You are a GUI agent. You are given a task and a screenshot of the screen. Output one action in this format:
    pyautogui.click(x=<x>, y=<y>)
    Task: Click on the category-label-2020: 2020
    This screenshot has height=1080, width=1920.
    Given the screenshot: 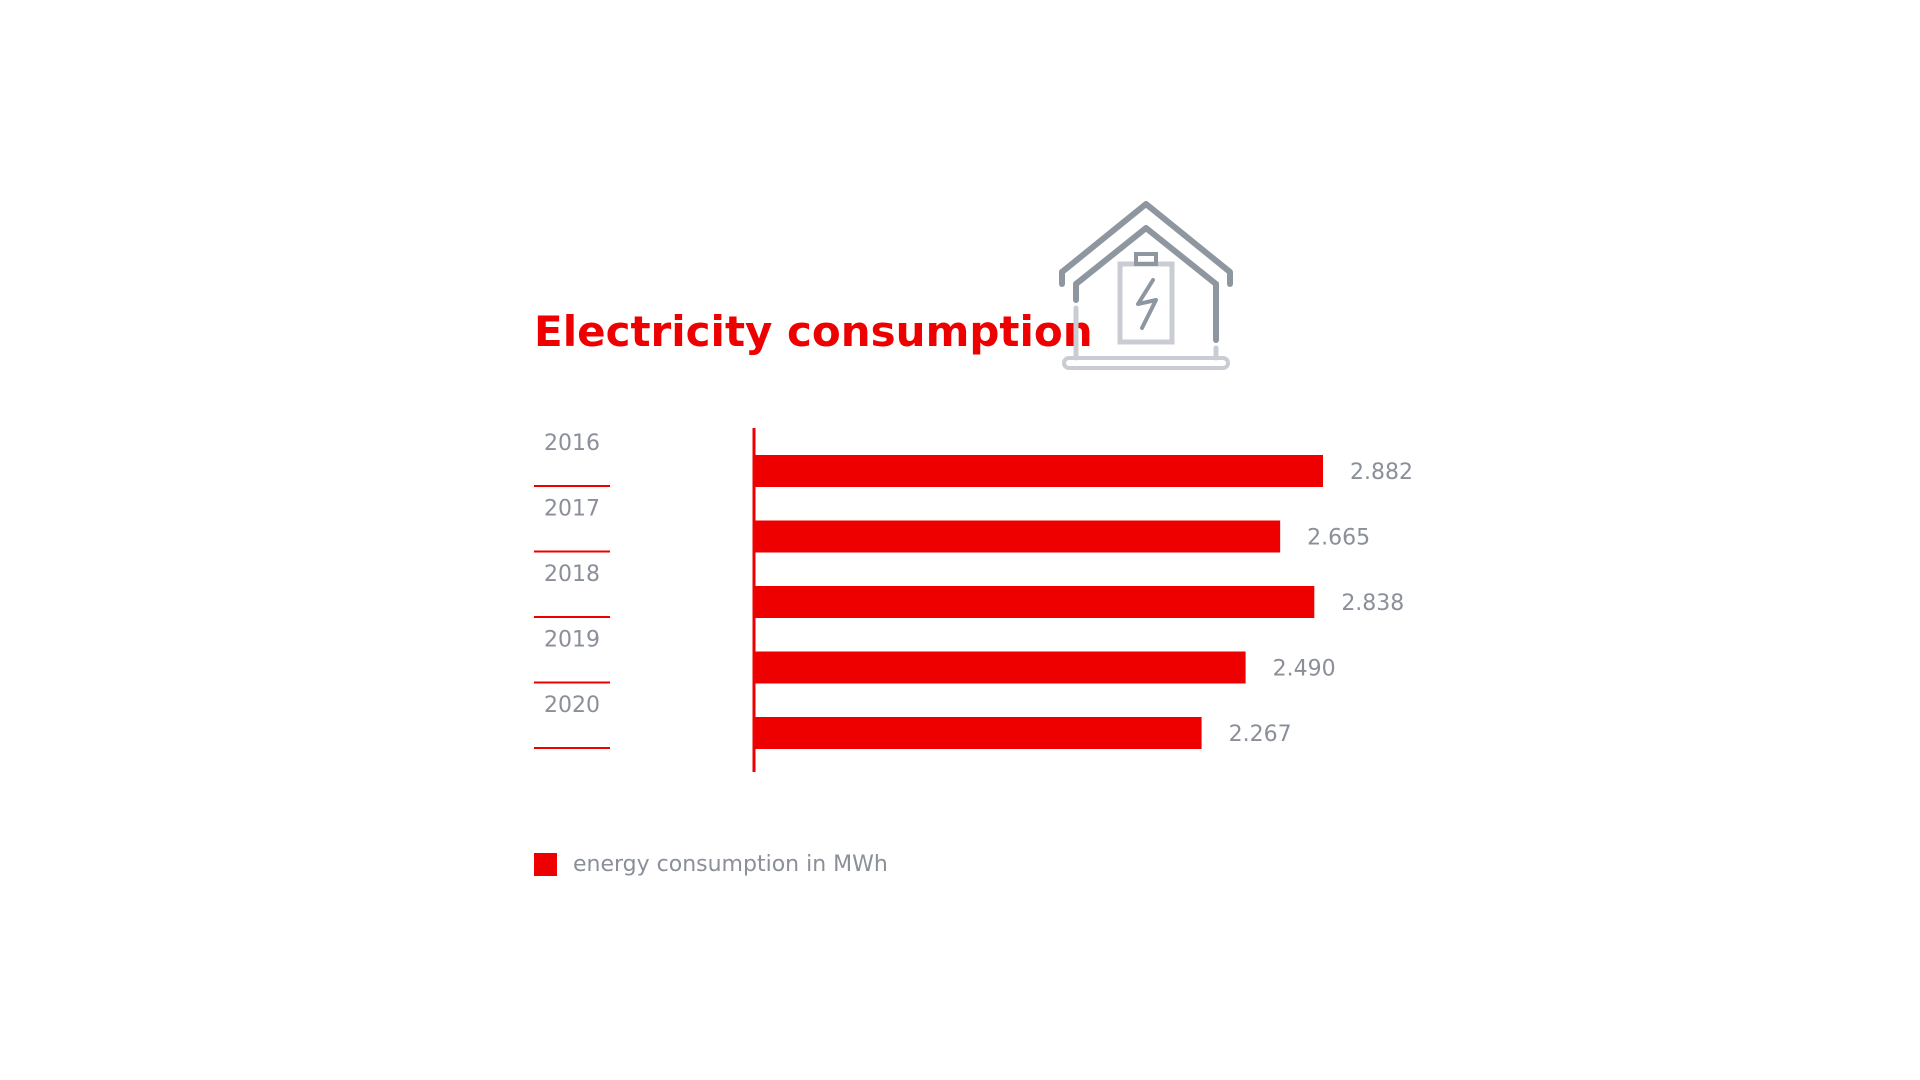 What is the action you would take?
    pyautogui.click(x=572, y=705)
    